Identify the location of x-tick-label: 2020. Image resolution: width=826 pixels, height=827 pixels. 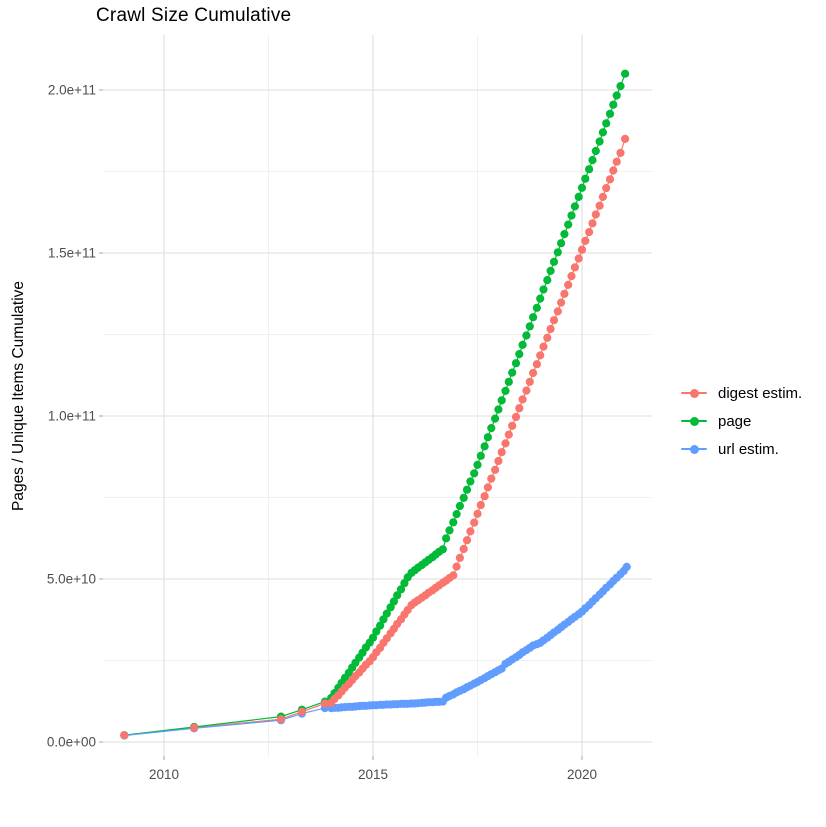
(582, 774).